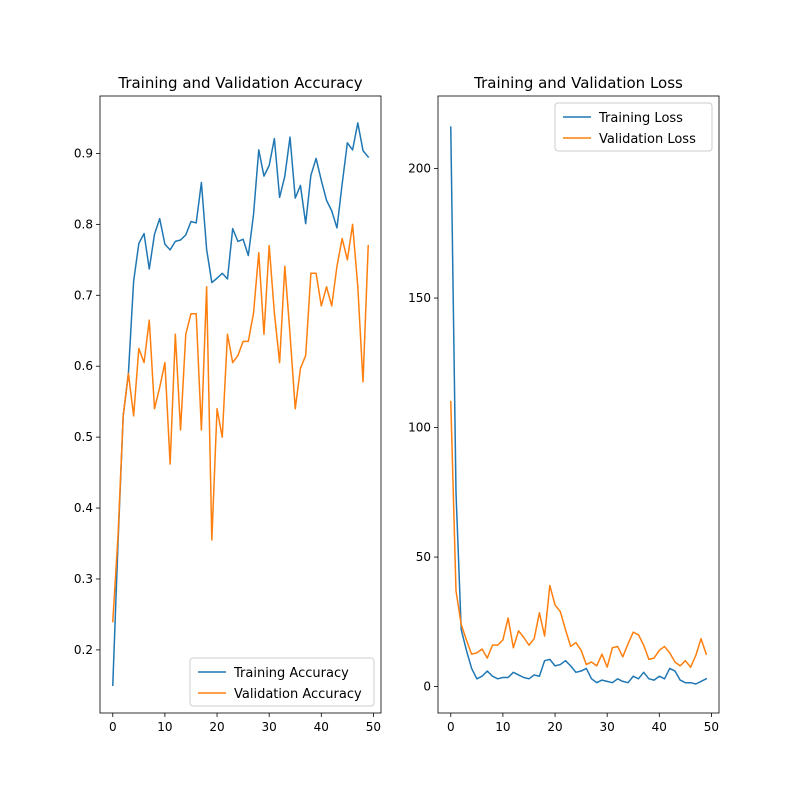  What do you see at coordinates (321, 727) in the screenshot?
I see `accuracy-x-tick-label: 40` at bounding box center [321, 727].